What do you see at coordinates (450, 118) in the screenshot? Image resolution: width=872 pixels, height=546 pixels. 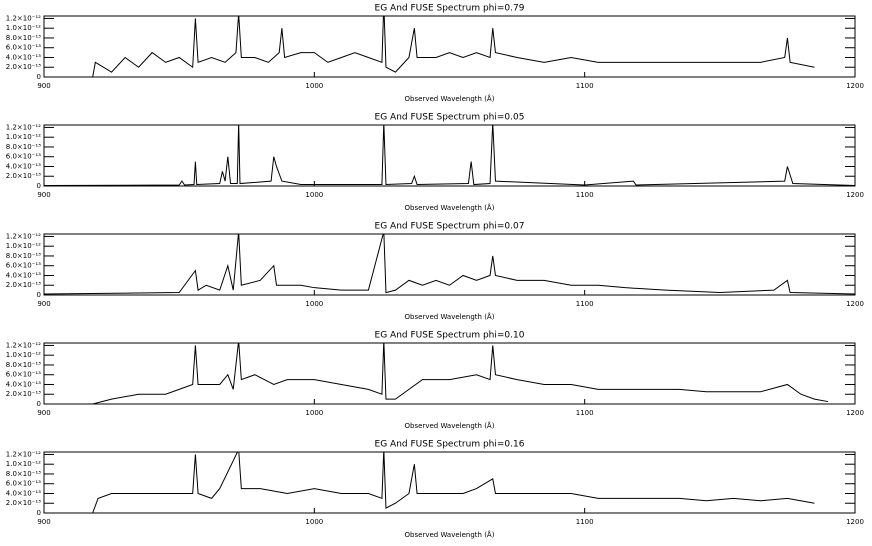 I see `chart-title: EG And FUSE Spectrum phi=0.05` at bounding box center [450, 118].